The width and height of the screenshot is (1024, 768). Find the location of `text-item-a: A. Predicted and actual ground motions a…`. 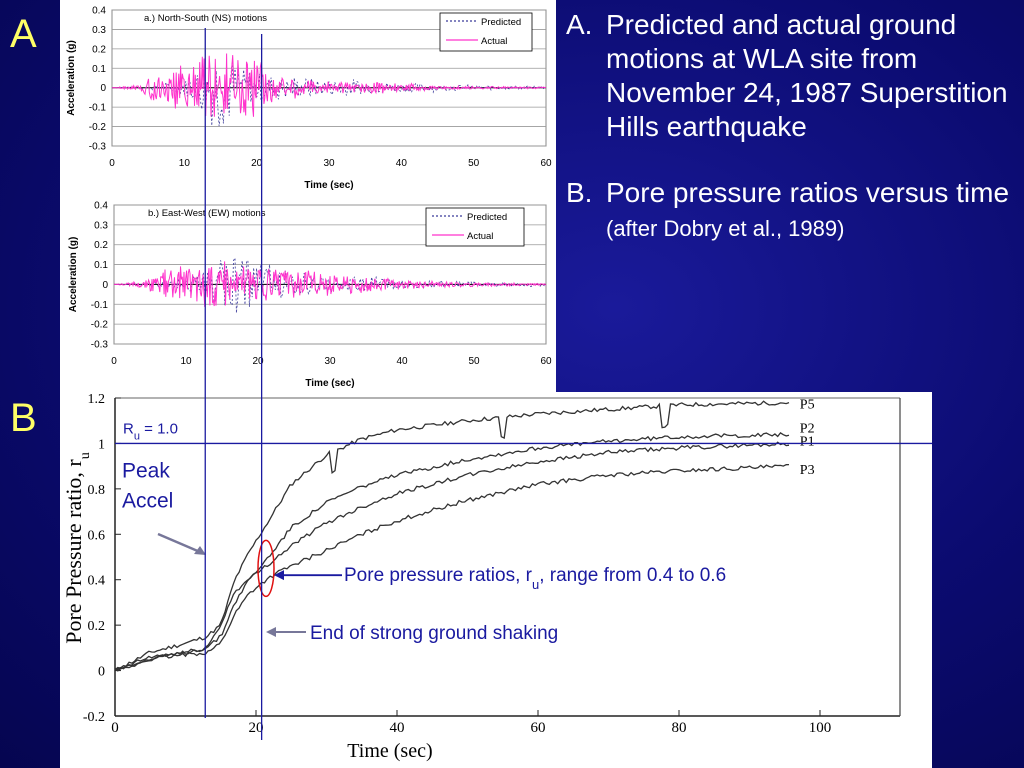

text-item-a: A. Predicted and actual ground motions a… is located at coordinates (791, 76).